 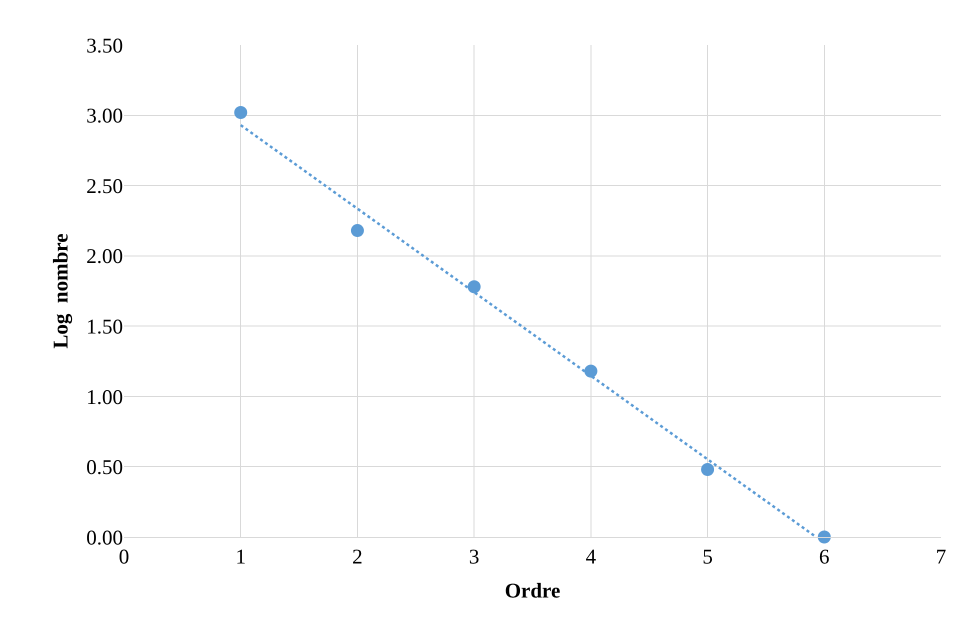 What do you see at coordinates (60, 291) in the screenshot?
I see `y-axis-title: Log nombre` at bounding box center [60, 291].